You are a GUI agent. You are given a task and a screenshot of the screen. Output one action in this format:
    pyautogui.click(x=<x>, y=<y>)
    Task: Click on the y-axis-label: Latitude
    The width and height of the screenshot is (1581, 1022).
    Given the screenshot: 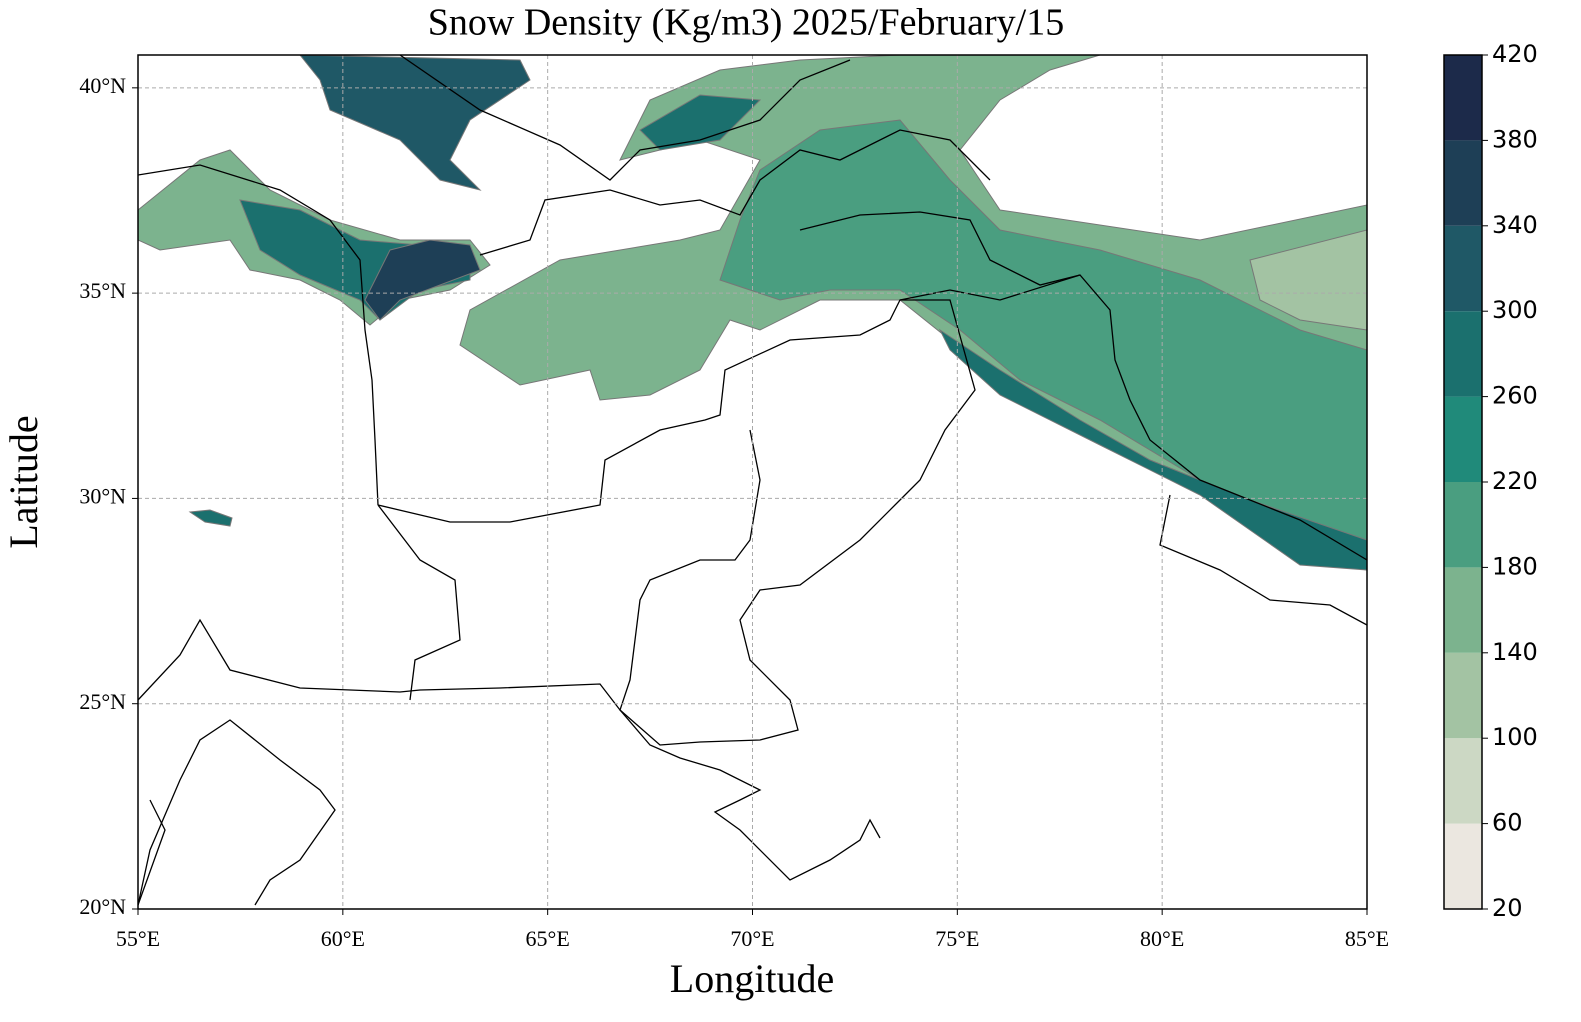 What is the action you would take?
    pyautogui.click(x=23, y=481)
    